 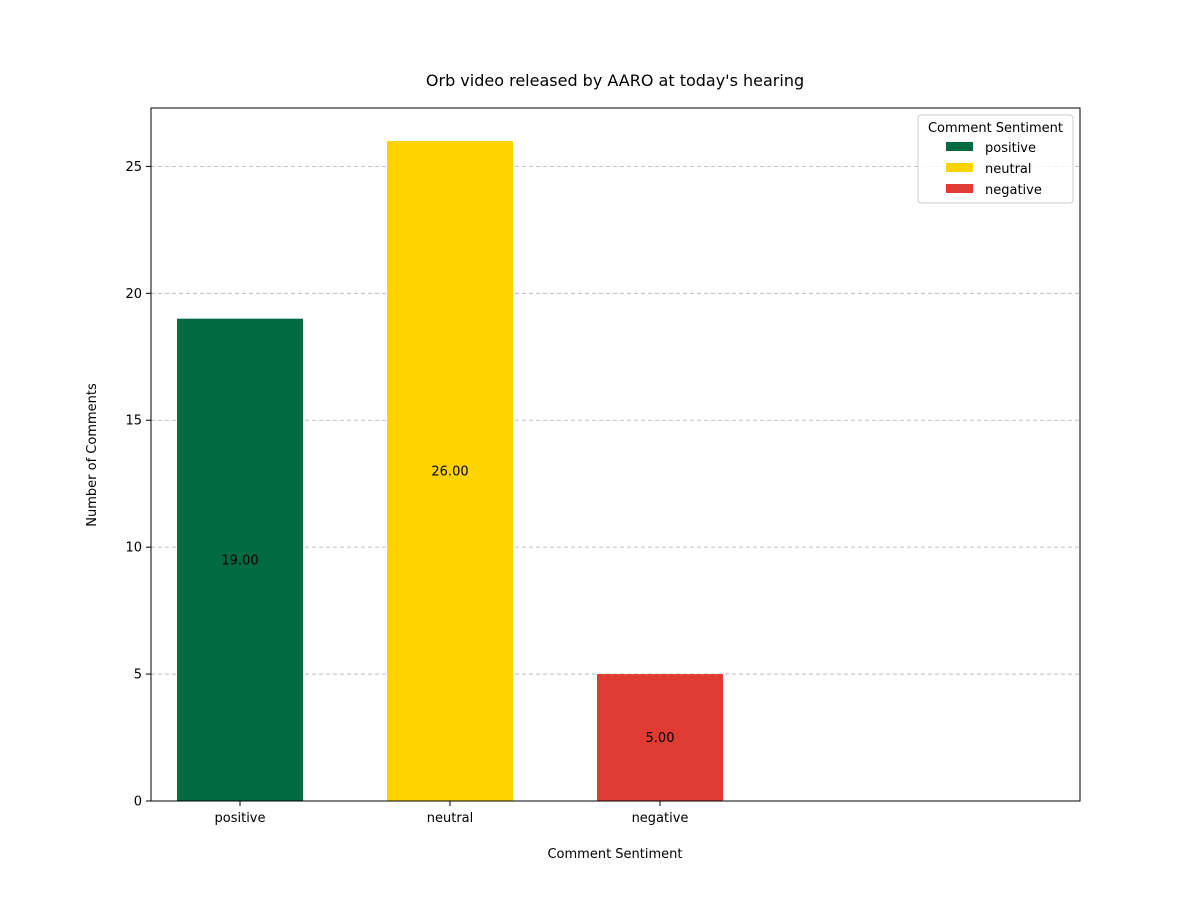 I want to click on y-tick-label: 10, so click(x=133, y=548).